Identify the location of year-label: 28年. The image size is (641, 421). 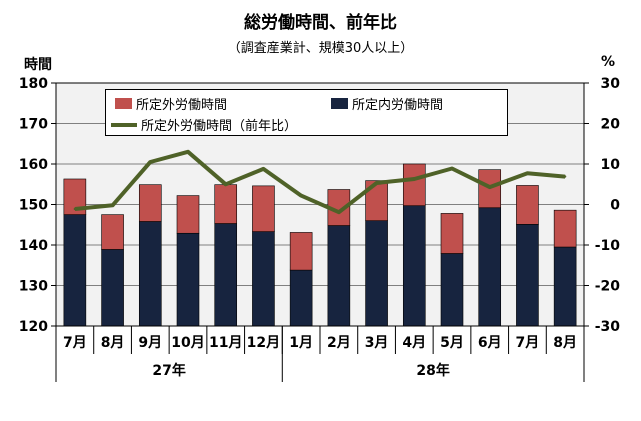
(432, 370).